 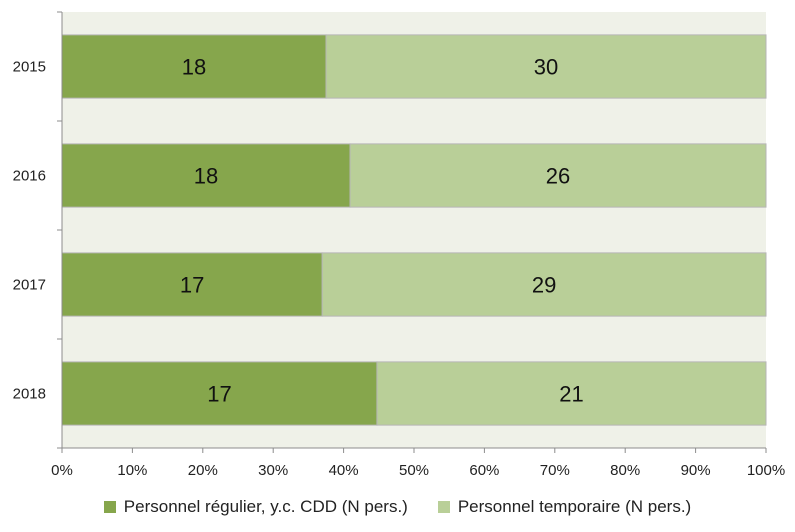 I want to click on x-tick-label-10: 100%, so click(x=766, y=470).